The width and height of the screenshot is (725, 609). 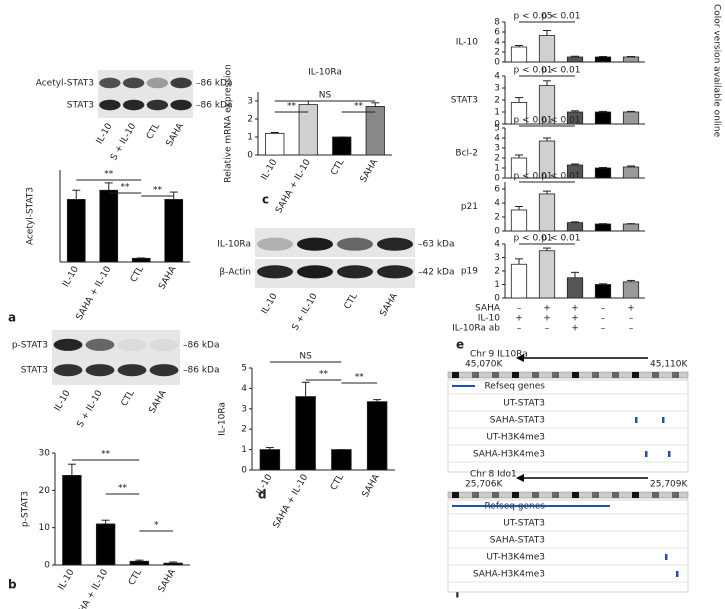 I want to click on track-area, so click(x=568, y=546).